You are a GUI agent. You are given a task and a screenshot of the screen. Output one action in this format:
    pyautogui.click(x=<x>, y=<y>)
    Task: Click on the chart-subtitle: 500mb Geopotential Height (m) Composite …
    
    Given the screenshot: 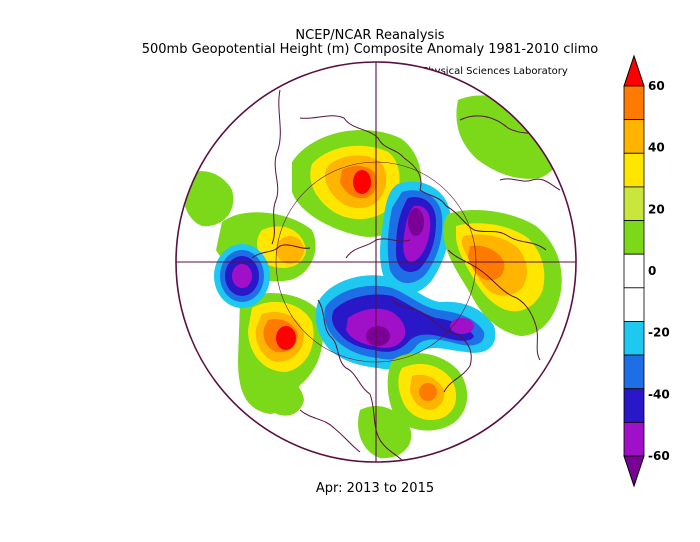 What is the action you would take?
    pyautogui.click(x=370, y=49)
    